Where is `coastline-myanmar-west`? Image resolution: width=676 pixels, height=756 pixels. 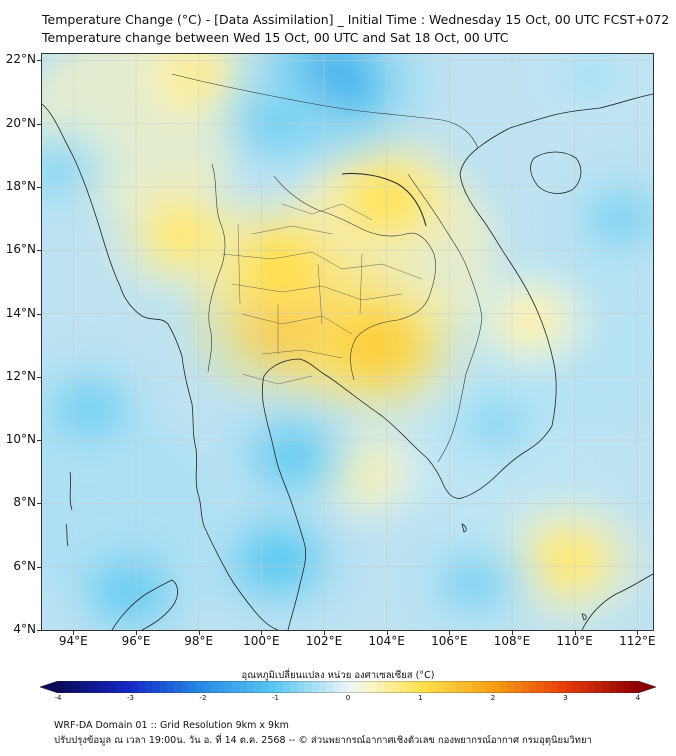 coastline-myanmar-west is located at coordinates (112, 230).